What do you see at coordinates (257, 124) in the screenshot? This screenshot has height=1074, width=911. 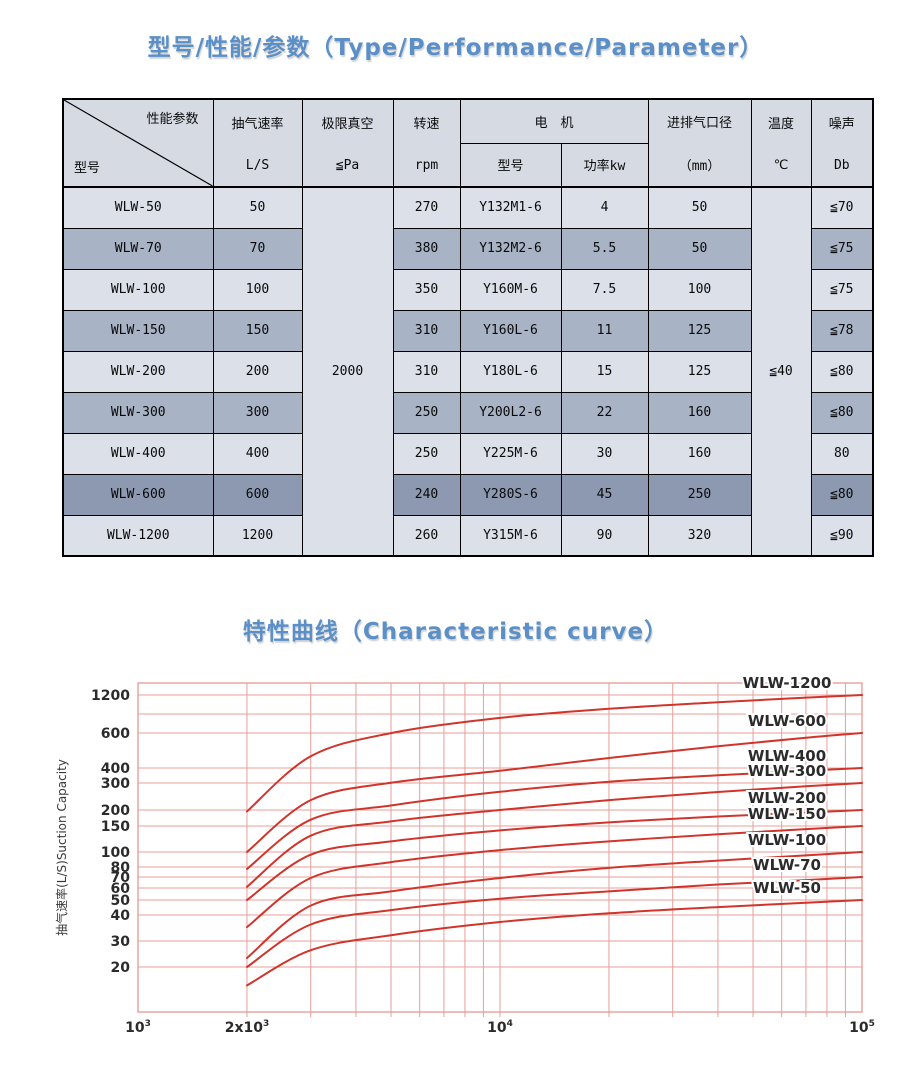 I see `header-suction-name: 抽气速率` at bounding box center [257, 124].